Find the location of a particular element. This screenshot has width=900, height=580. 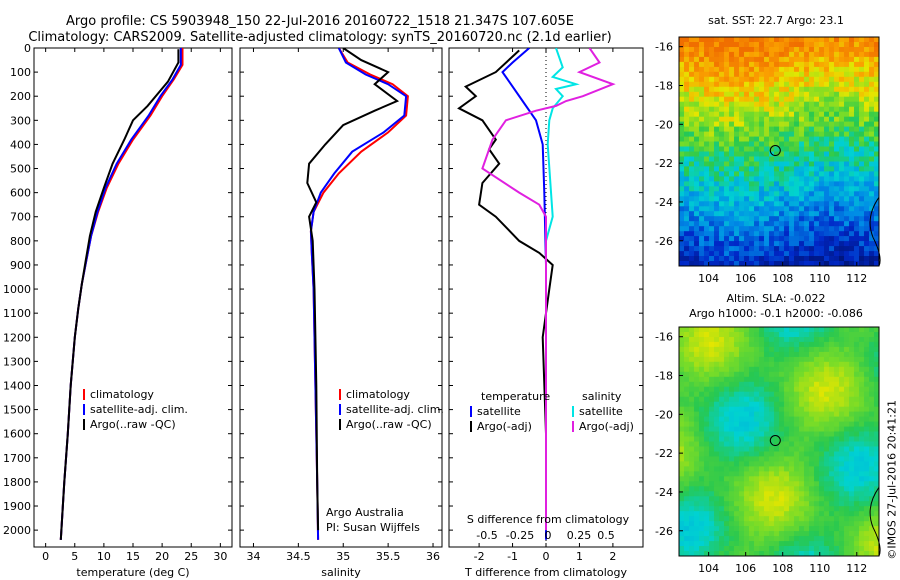

map-field is located at coordinates (779, 441).